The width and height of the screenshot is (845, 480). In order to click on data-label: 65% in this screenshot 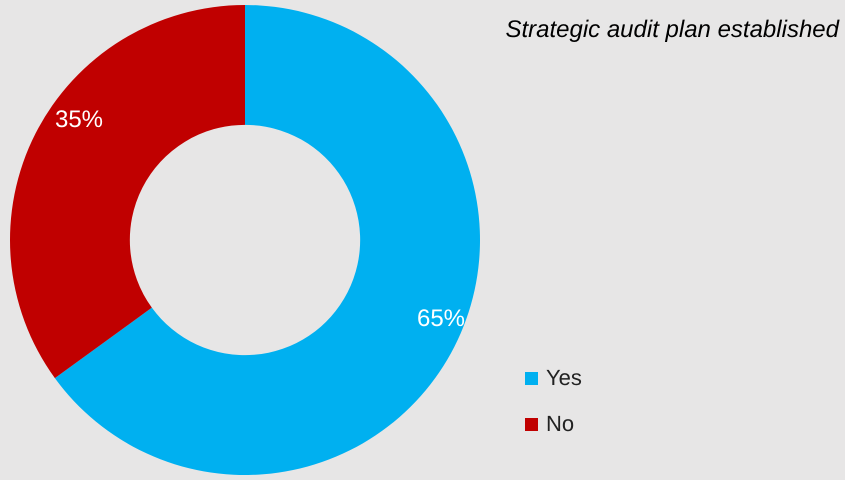, I will do `click(441, 318)`.